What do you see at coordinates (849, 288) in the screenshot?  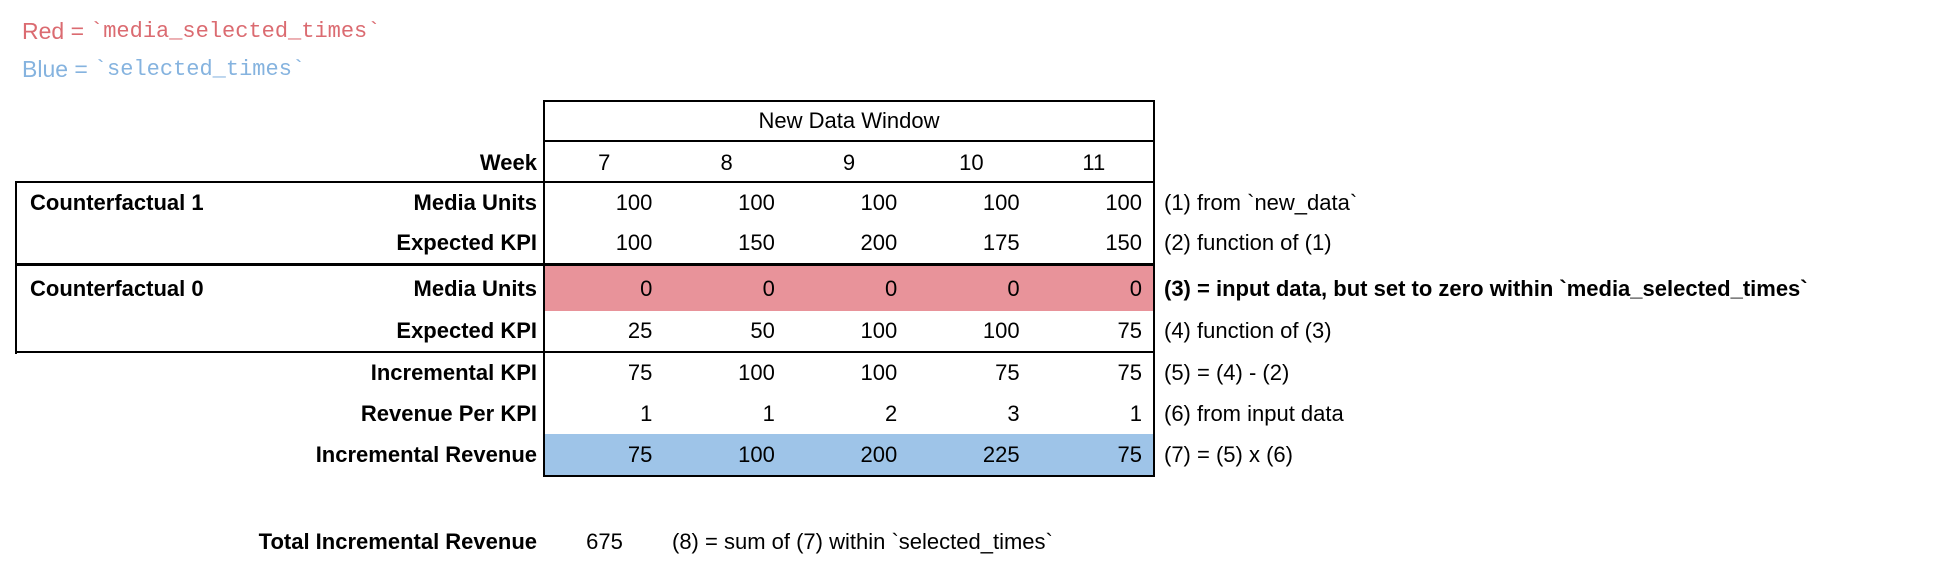 I see `row-cells-highlight-red: 0 0 0 0 0` at bounding box center [849, 288].